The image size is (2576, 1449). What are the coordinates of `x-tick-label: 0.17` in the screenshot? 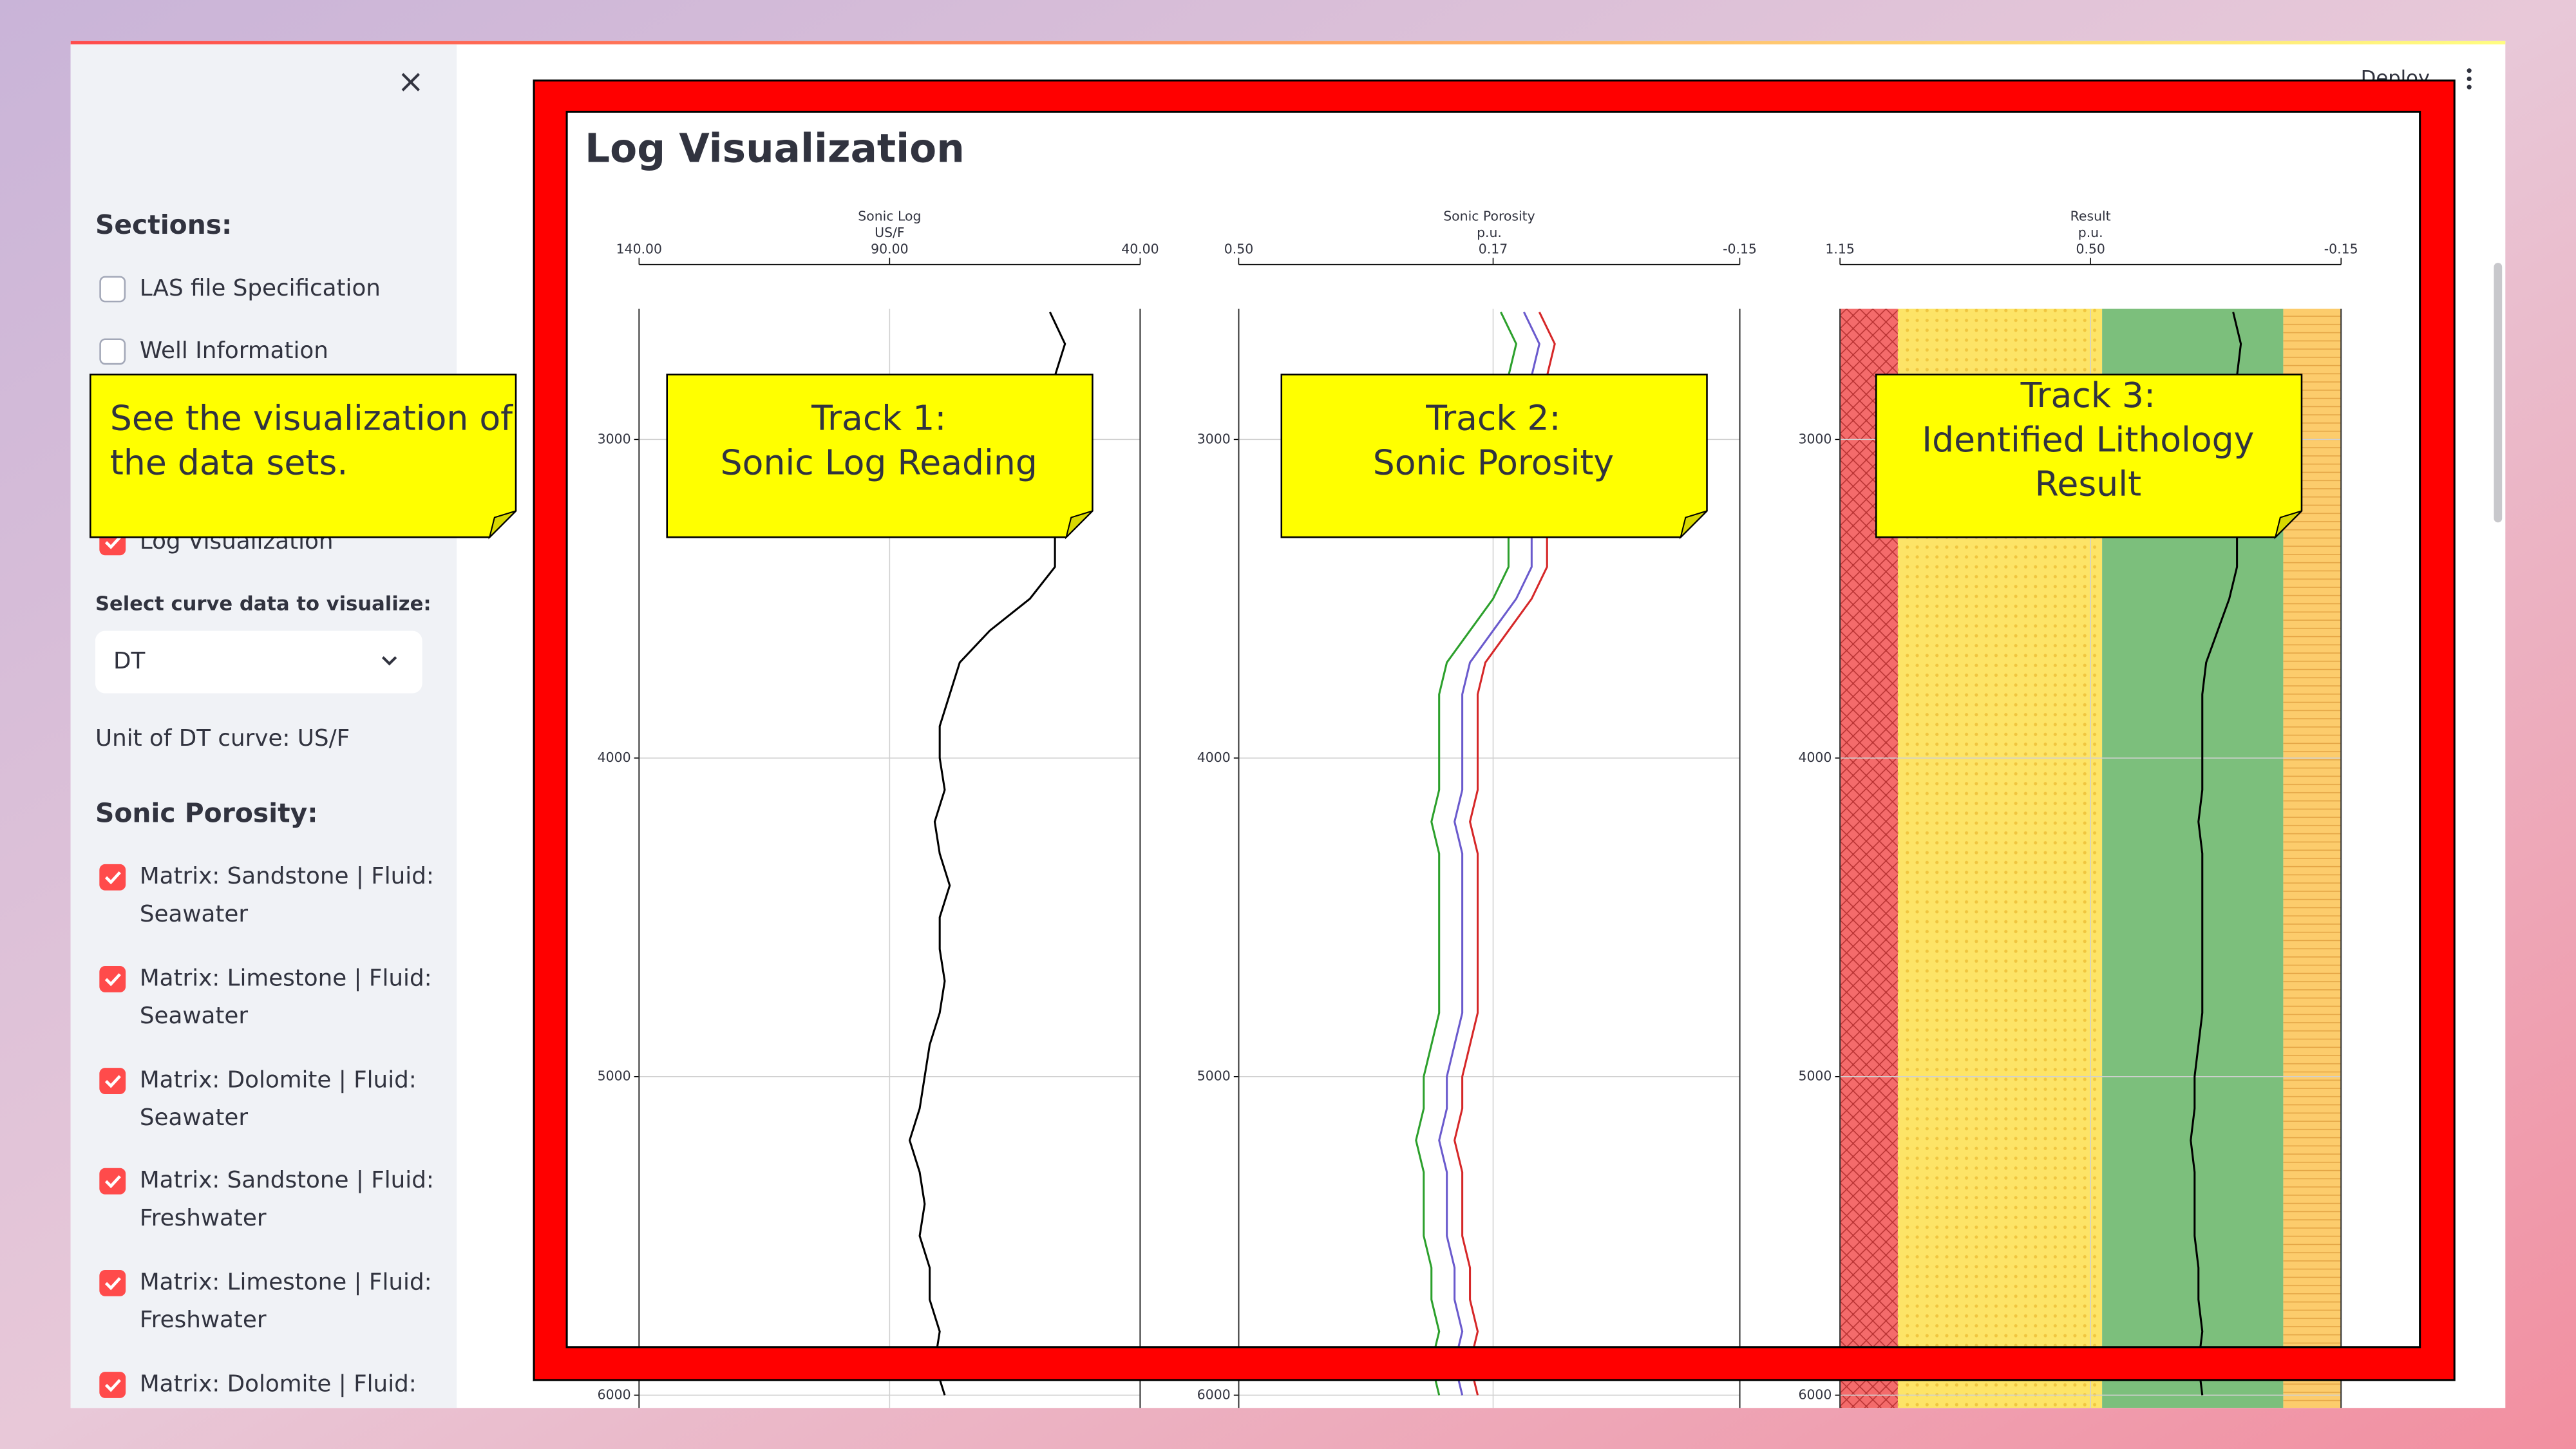 It's located at (1494, 249).